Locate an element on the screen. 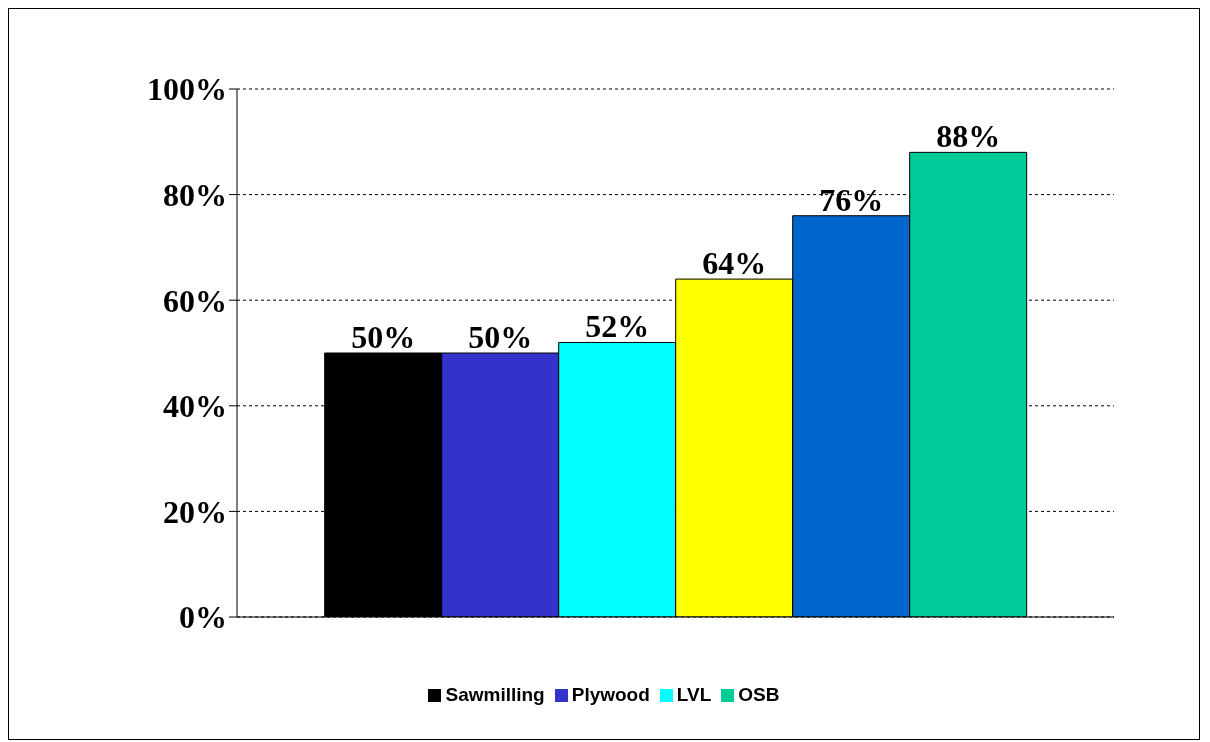 This screenshot has width=1210, height=742. y-tick-label: 0% is located at coordinates (203, 617).